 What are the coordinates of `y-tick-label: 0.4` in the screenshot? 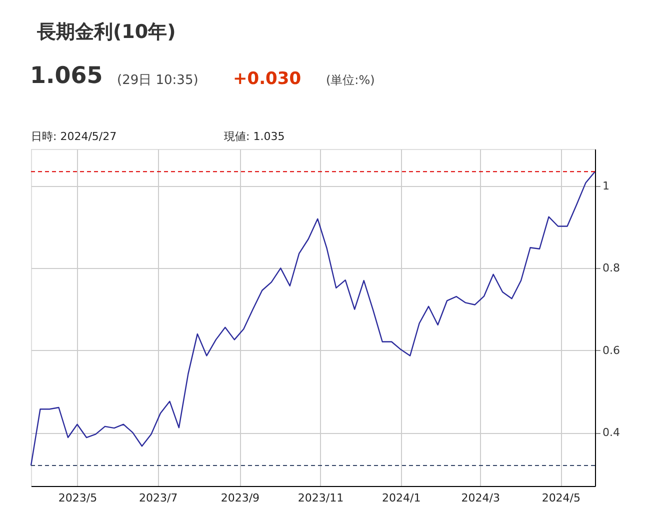 It's located at (611, 433).